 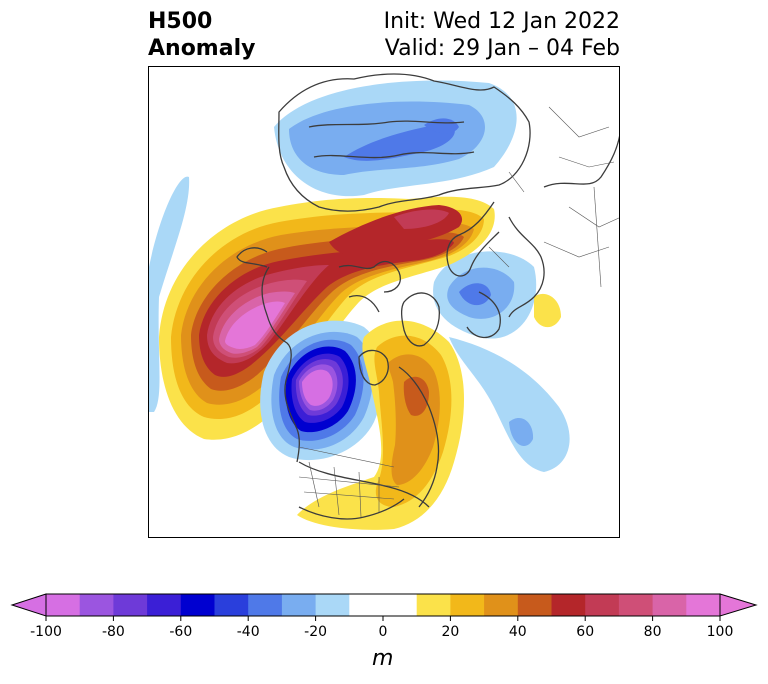 I want to click on colorbar-tick-label: -40, so click(x=248, y=632).